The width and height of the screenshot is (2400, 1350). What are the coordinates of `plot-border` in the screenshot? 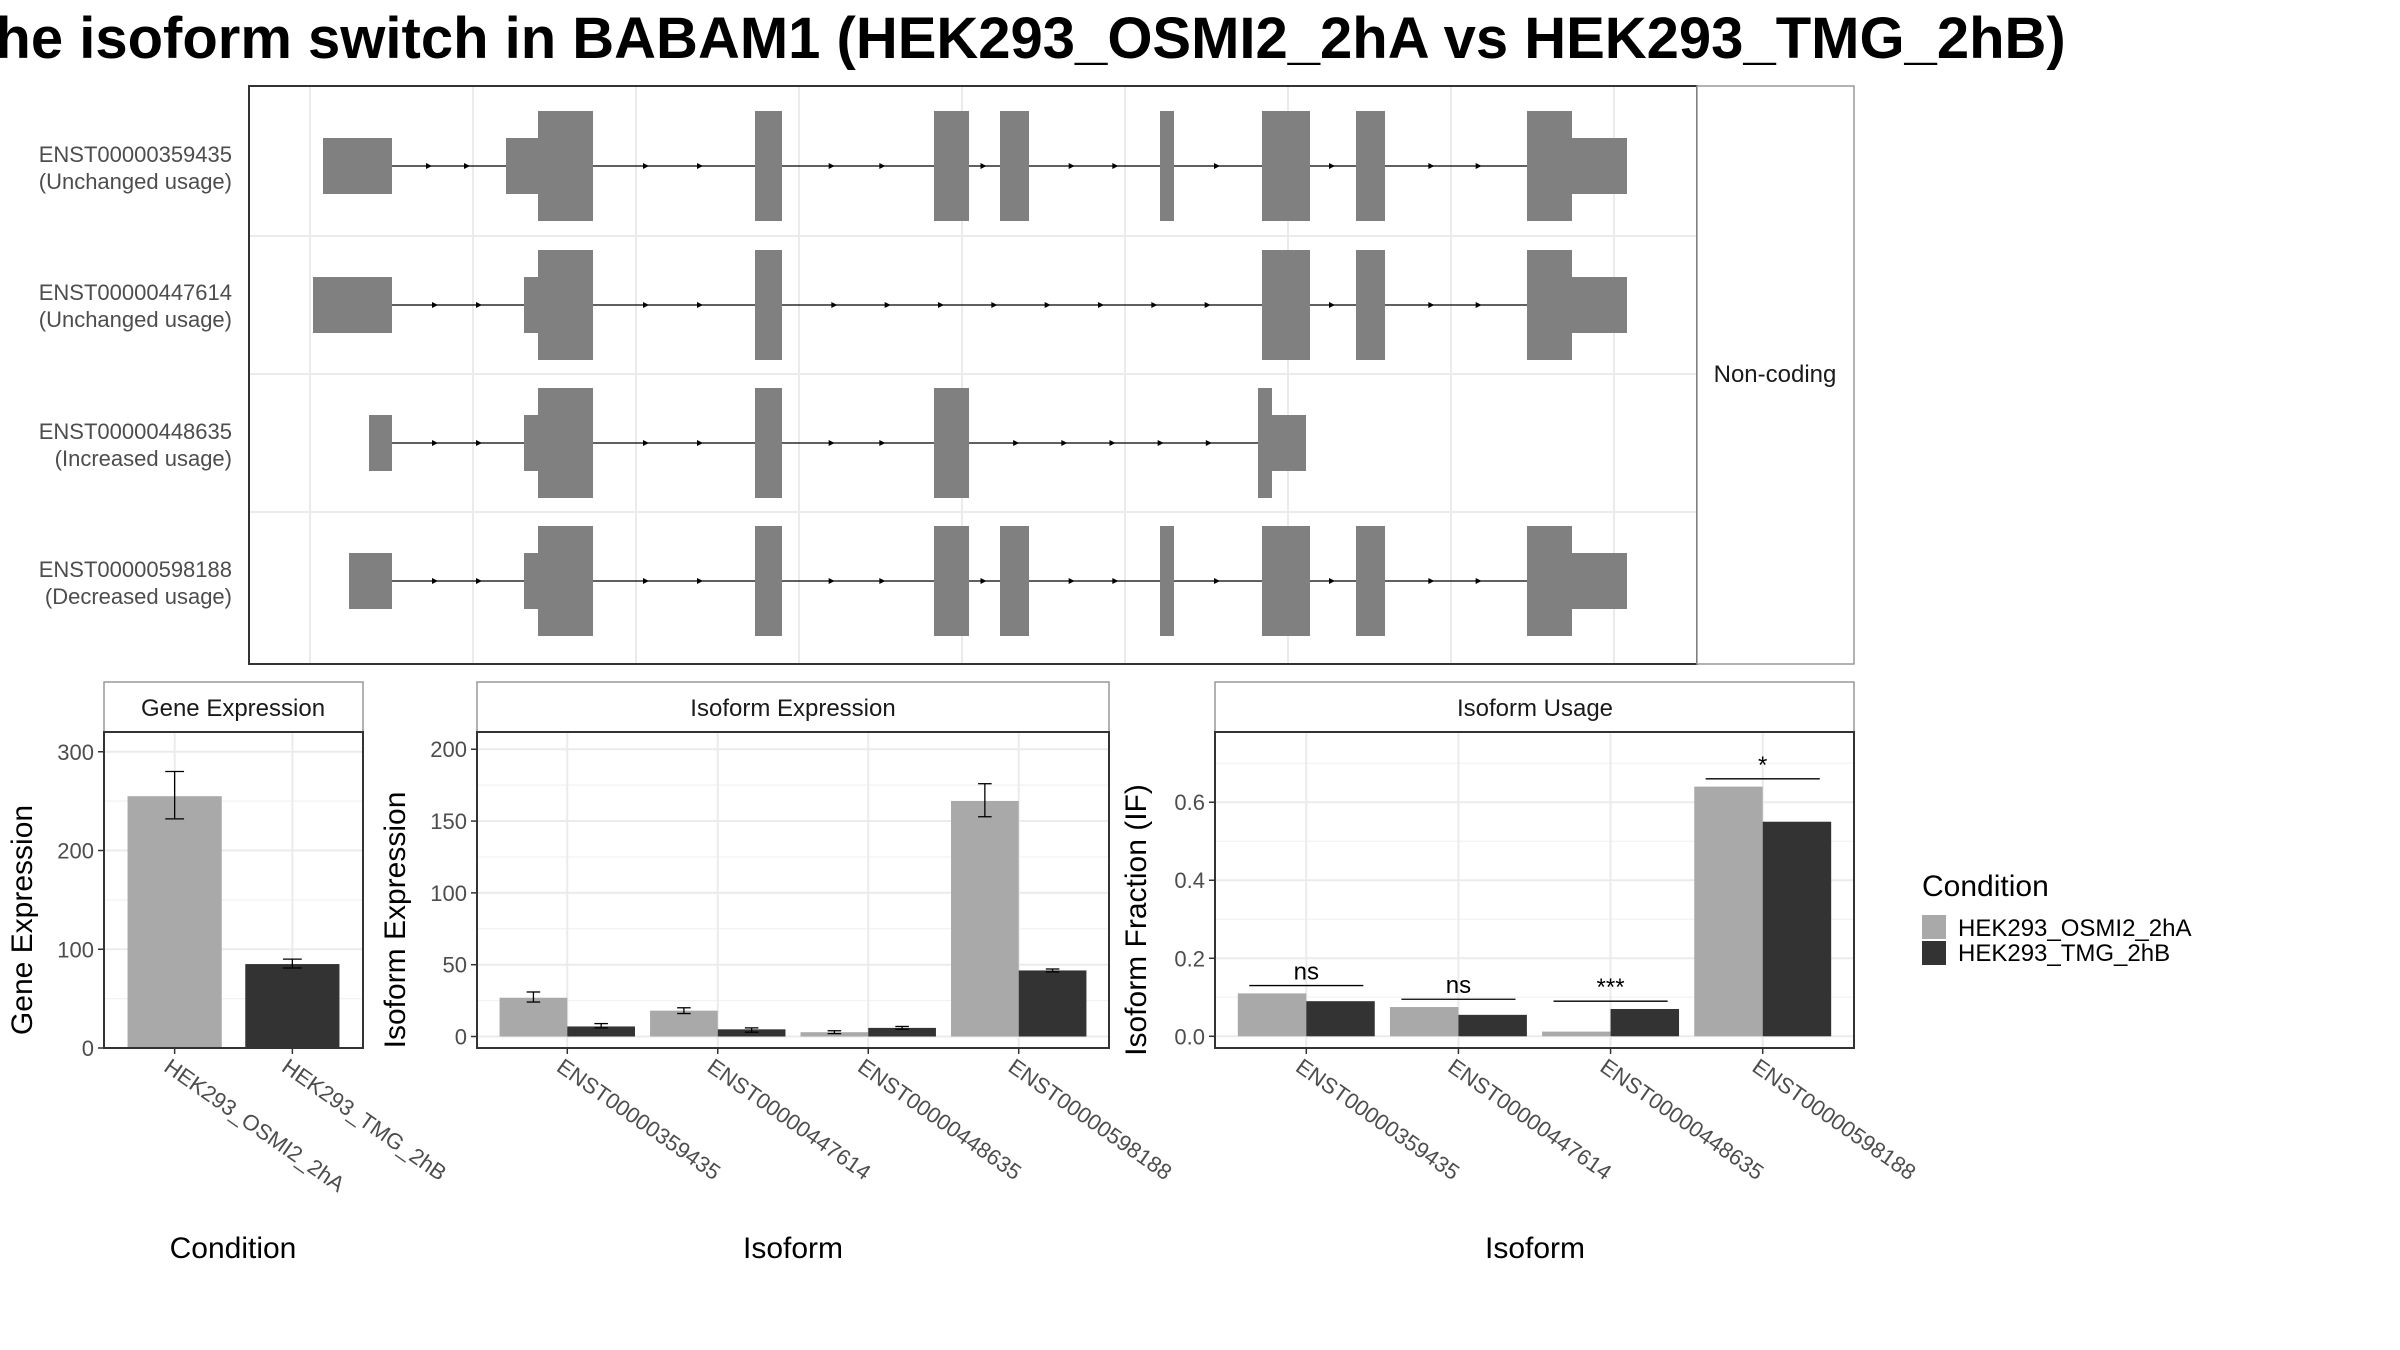 It's located at (793, 890).